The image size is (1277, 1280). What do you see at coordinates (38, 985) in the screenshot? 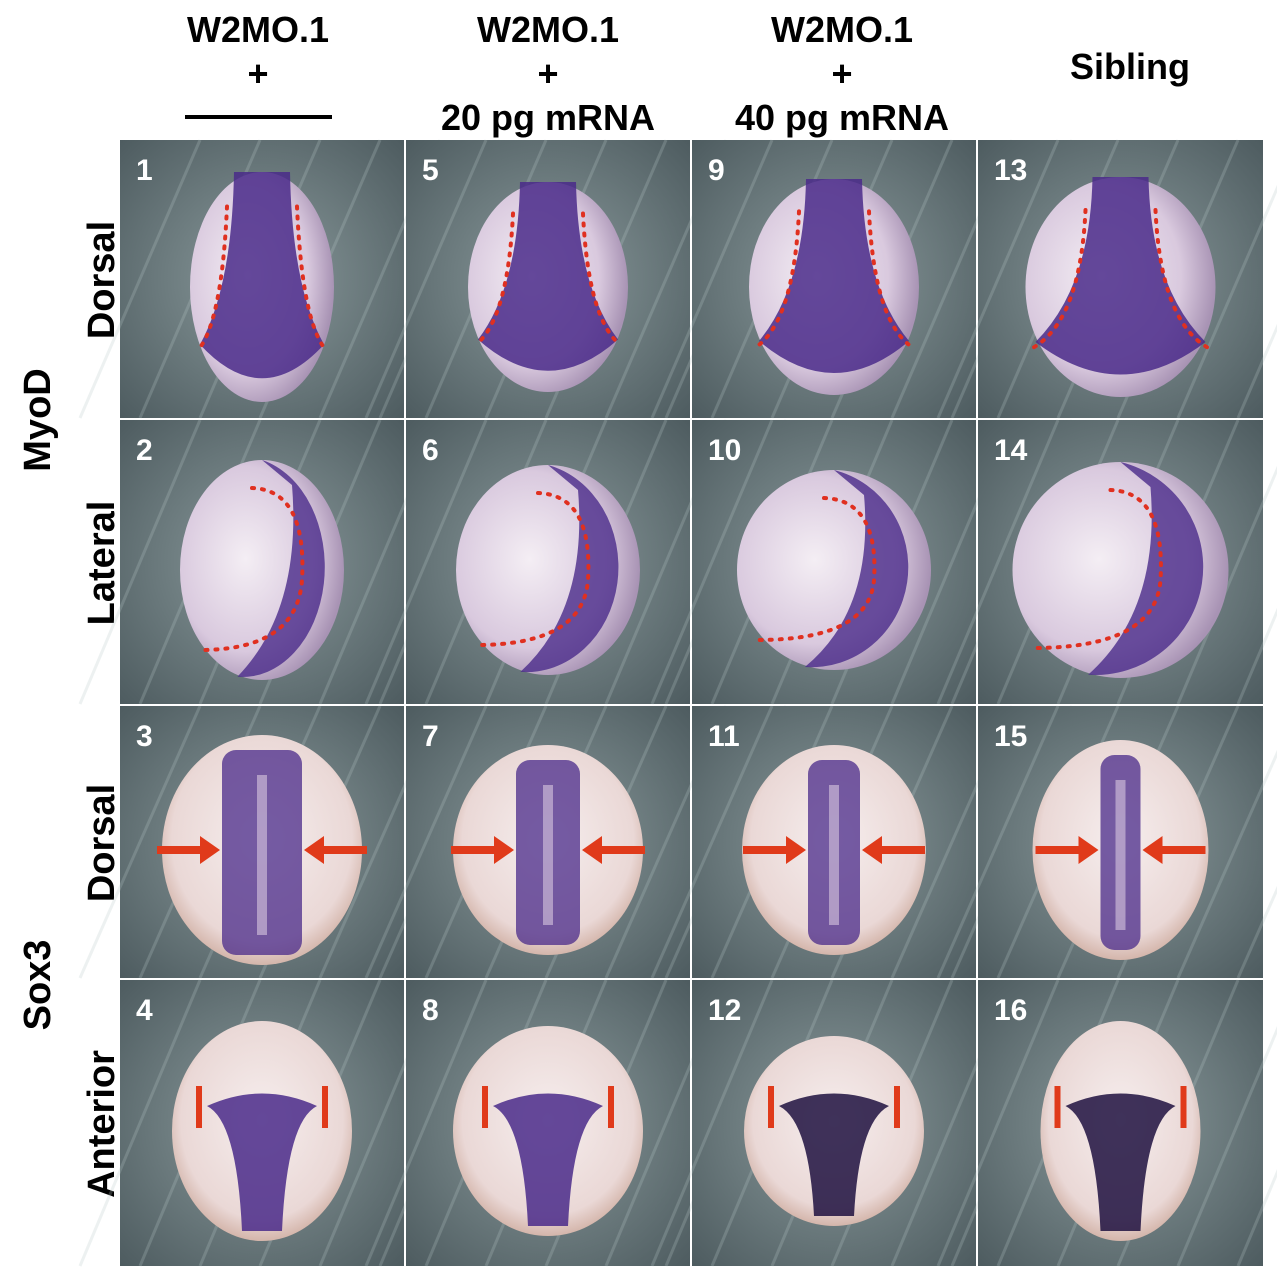
I see `gene-label: Sox3` at bounding box center [38, 985].